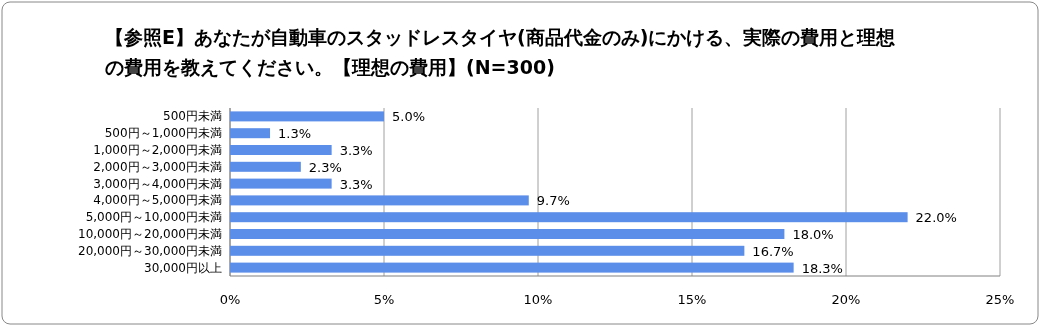 The image size is (1041, 327). I want to click on y-tick-label: 1,000円～2,000円未満, so click(157, 150).